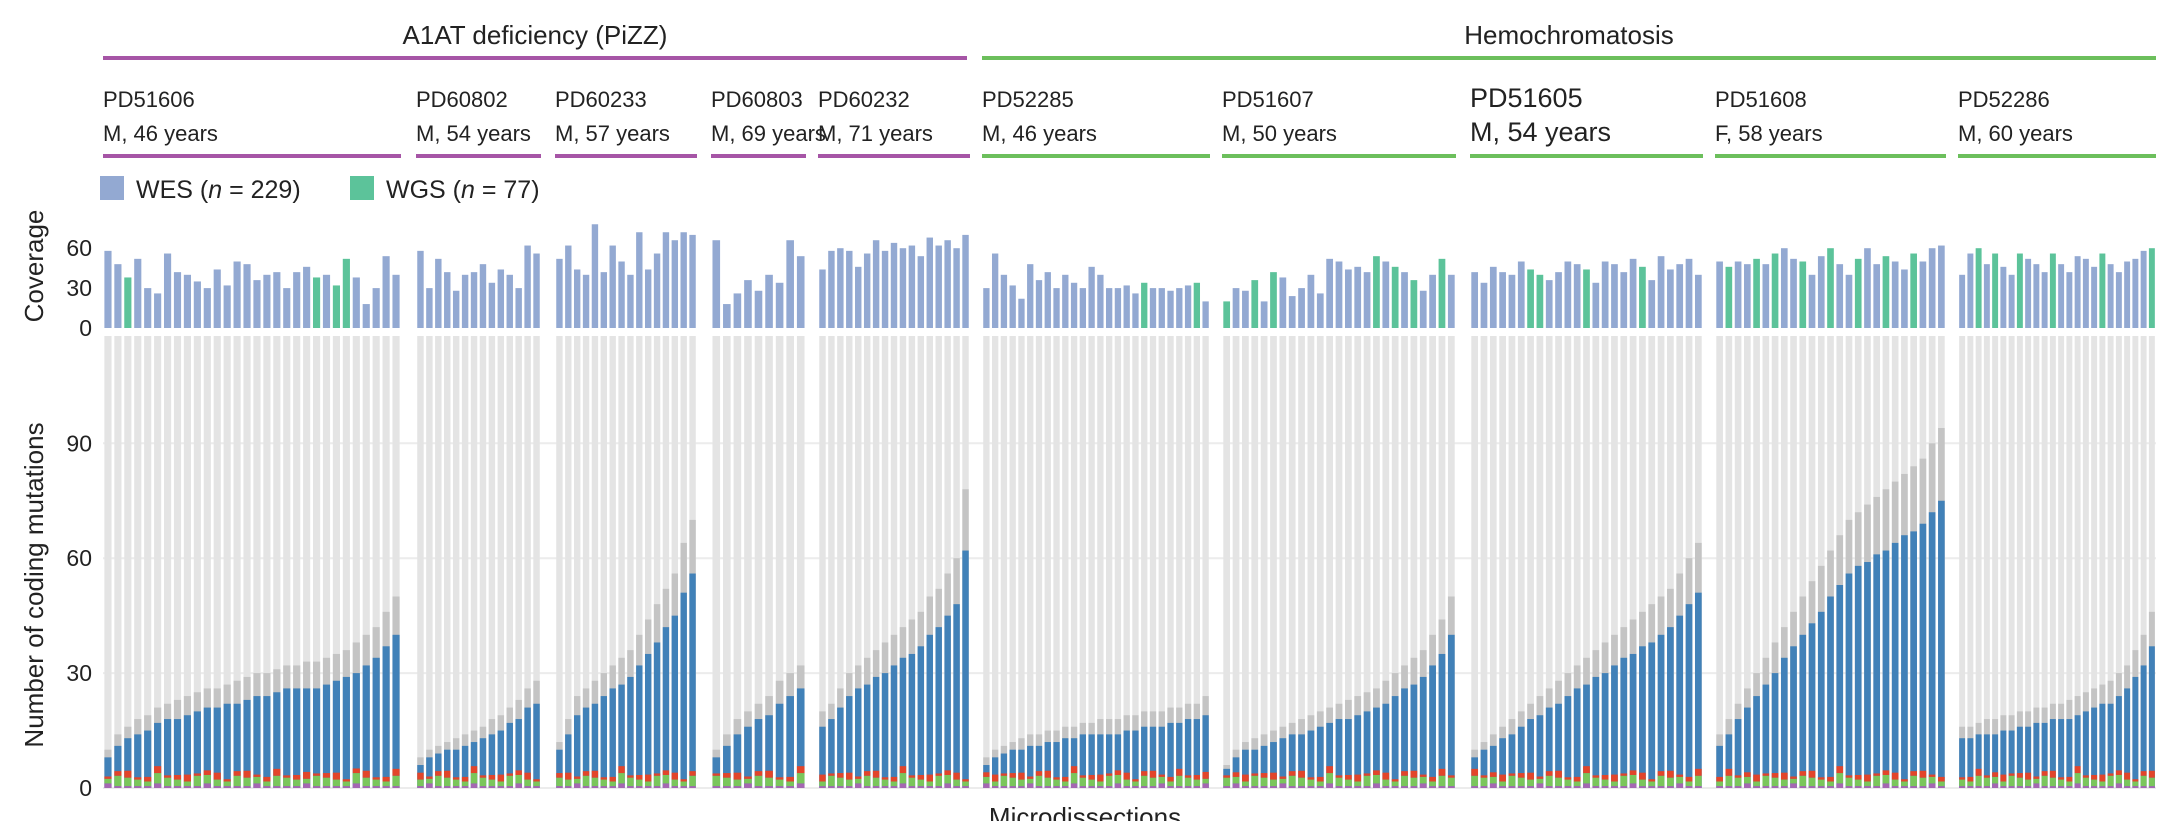 The image size is (2163, 821). Describe the element at coordinates (2004, 99) in the screenshot. I see `patient-id: PD52286` at that location.